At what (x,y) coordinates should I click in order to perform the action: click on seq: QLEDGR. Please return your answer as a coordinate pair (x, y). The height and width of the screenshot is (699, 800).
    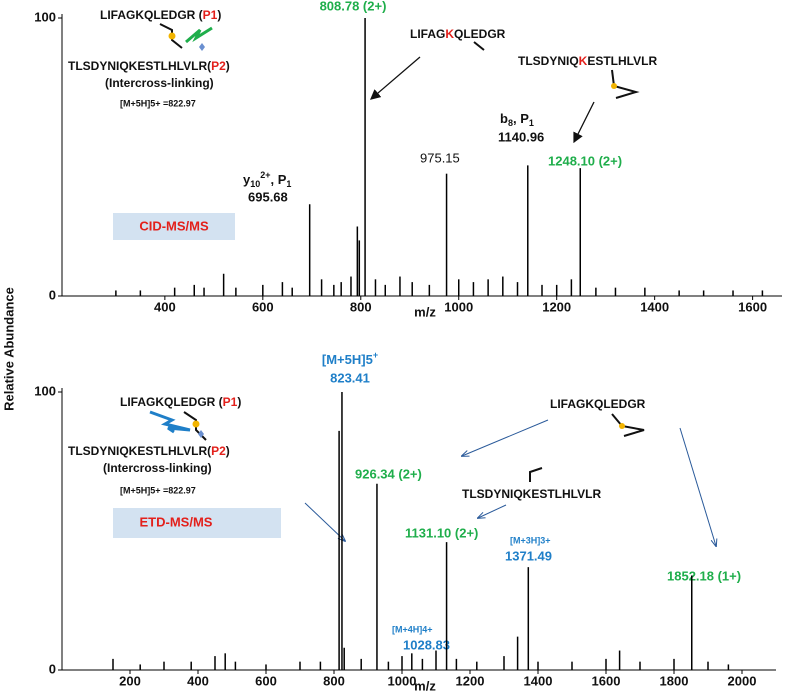
    Looking at the image, I should click on (480, 34).